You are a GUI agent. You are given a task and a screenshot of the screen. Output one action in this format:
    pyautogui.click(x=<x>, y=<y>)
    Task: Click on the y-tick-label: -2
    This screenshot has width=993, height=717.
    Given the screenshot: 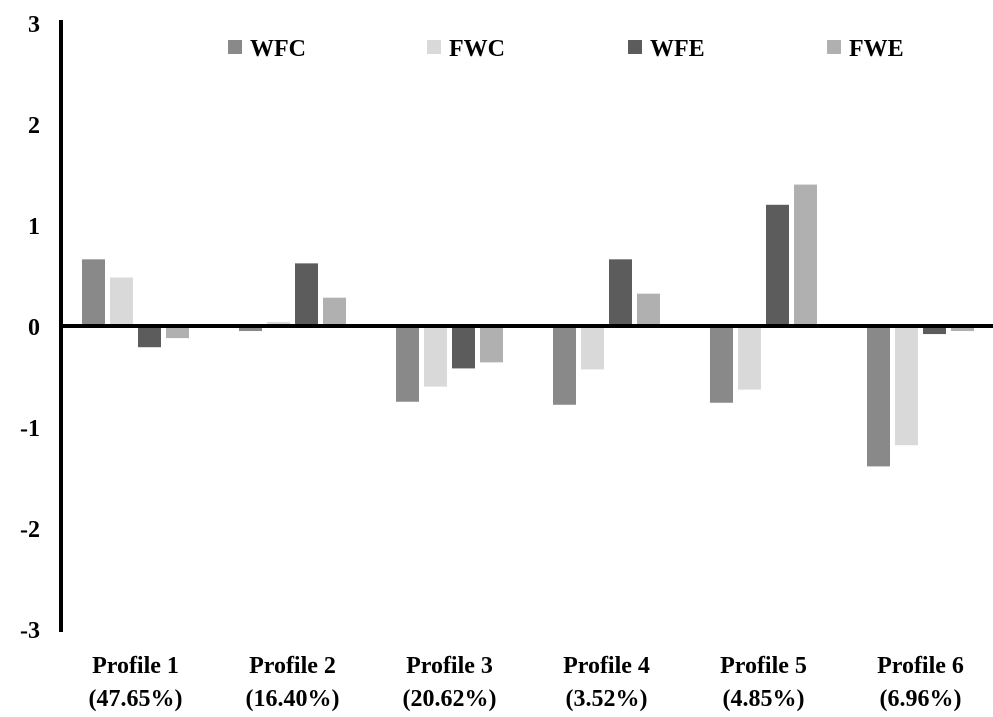 What is the action you would take?
    pyautogui.click(x=30, y=530)
    